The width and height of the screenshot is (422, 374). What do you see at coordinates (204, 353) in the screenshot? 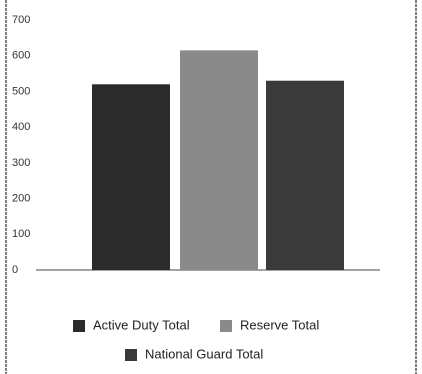
I see `legend-label: National Guard Total` at bounding box center [204, 353].